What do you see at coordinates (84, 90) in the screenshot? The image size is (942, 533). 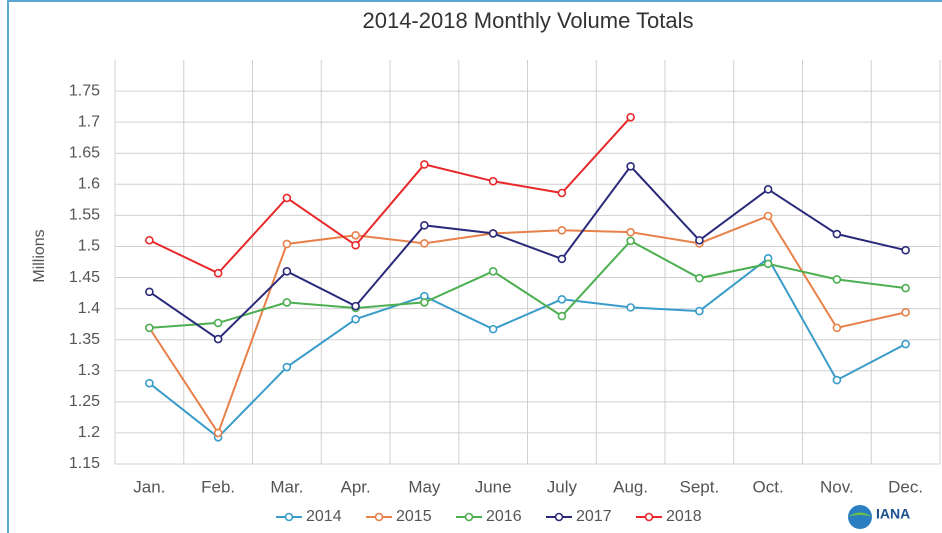 I see `y-tick-label: 1.75` at bounding box center [84, 90].